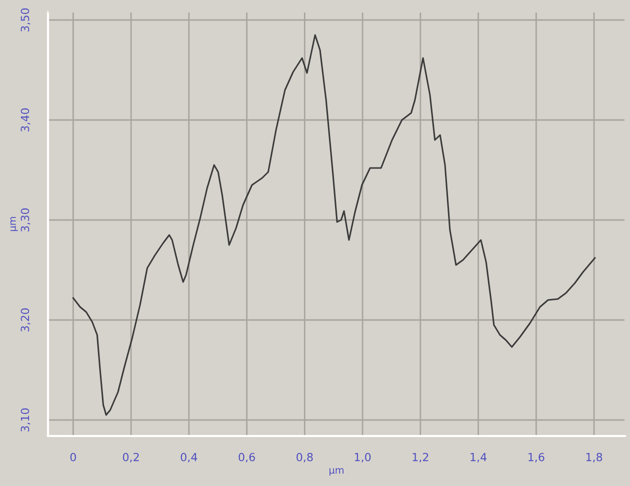 The height and width of the screenshot is (486, 630). What do you see at coordinates (304, 457) in the screenshot?
I see `x-tick-label: 0,8` at bounding box center [304, 457].